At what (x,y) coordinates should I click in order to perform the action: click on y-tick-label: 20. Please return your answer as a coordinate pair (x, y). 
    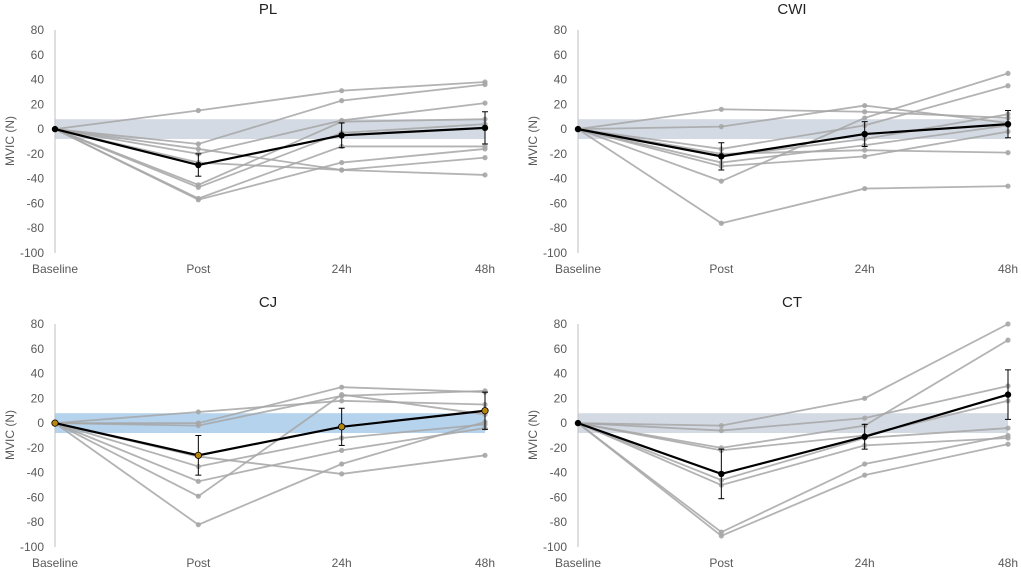
    Looking at the image, I should click on (38, 398).